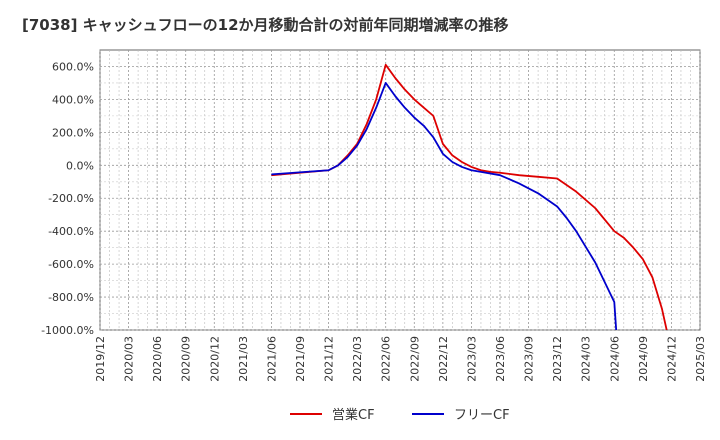 The image size is (720, 440). Describe the element at coordinates (500, 359) in the screenshot. I see `x-tick-label: 2023/06` at that location.